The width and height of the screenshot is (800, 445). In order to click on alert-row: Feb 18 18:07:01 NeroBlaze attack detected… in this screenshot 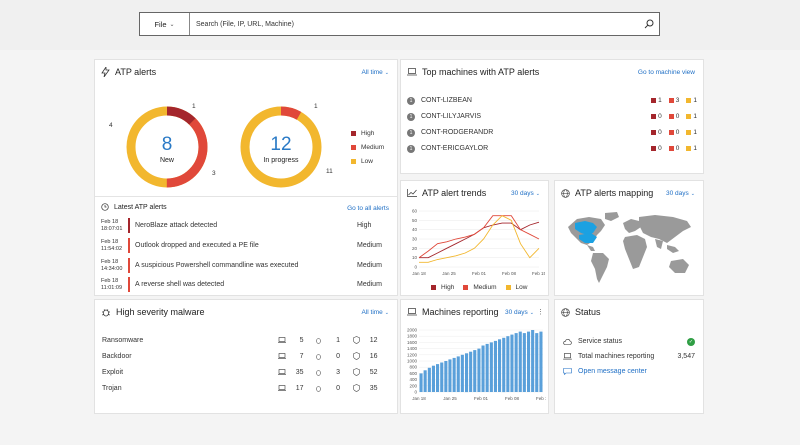, I will do `click(246, 225)`.